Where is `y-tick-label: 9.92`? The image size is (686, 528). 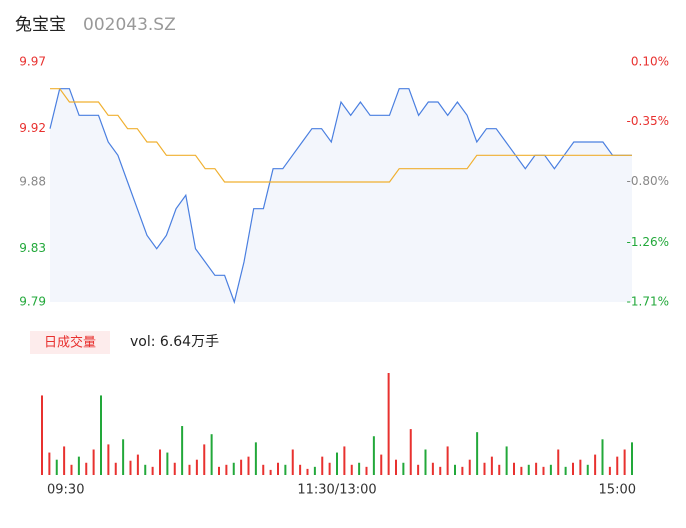
y-tick-label: 9.92 is located at coordinates (32, 128).